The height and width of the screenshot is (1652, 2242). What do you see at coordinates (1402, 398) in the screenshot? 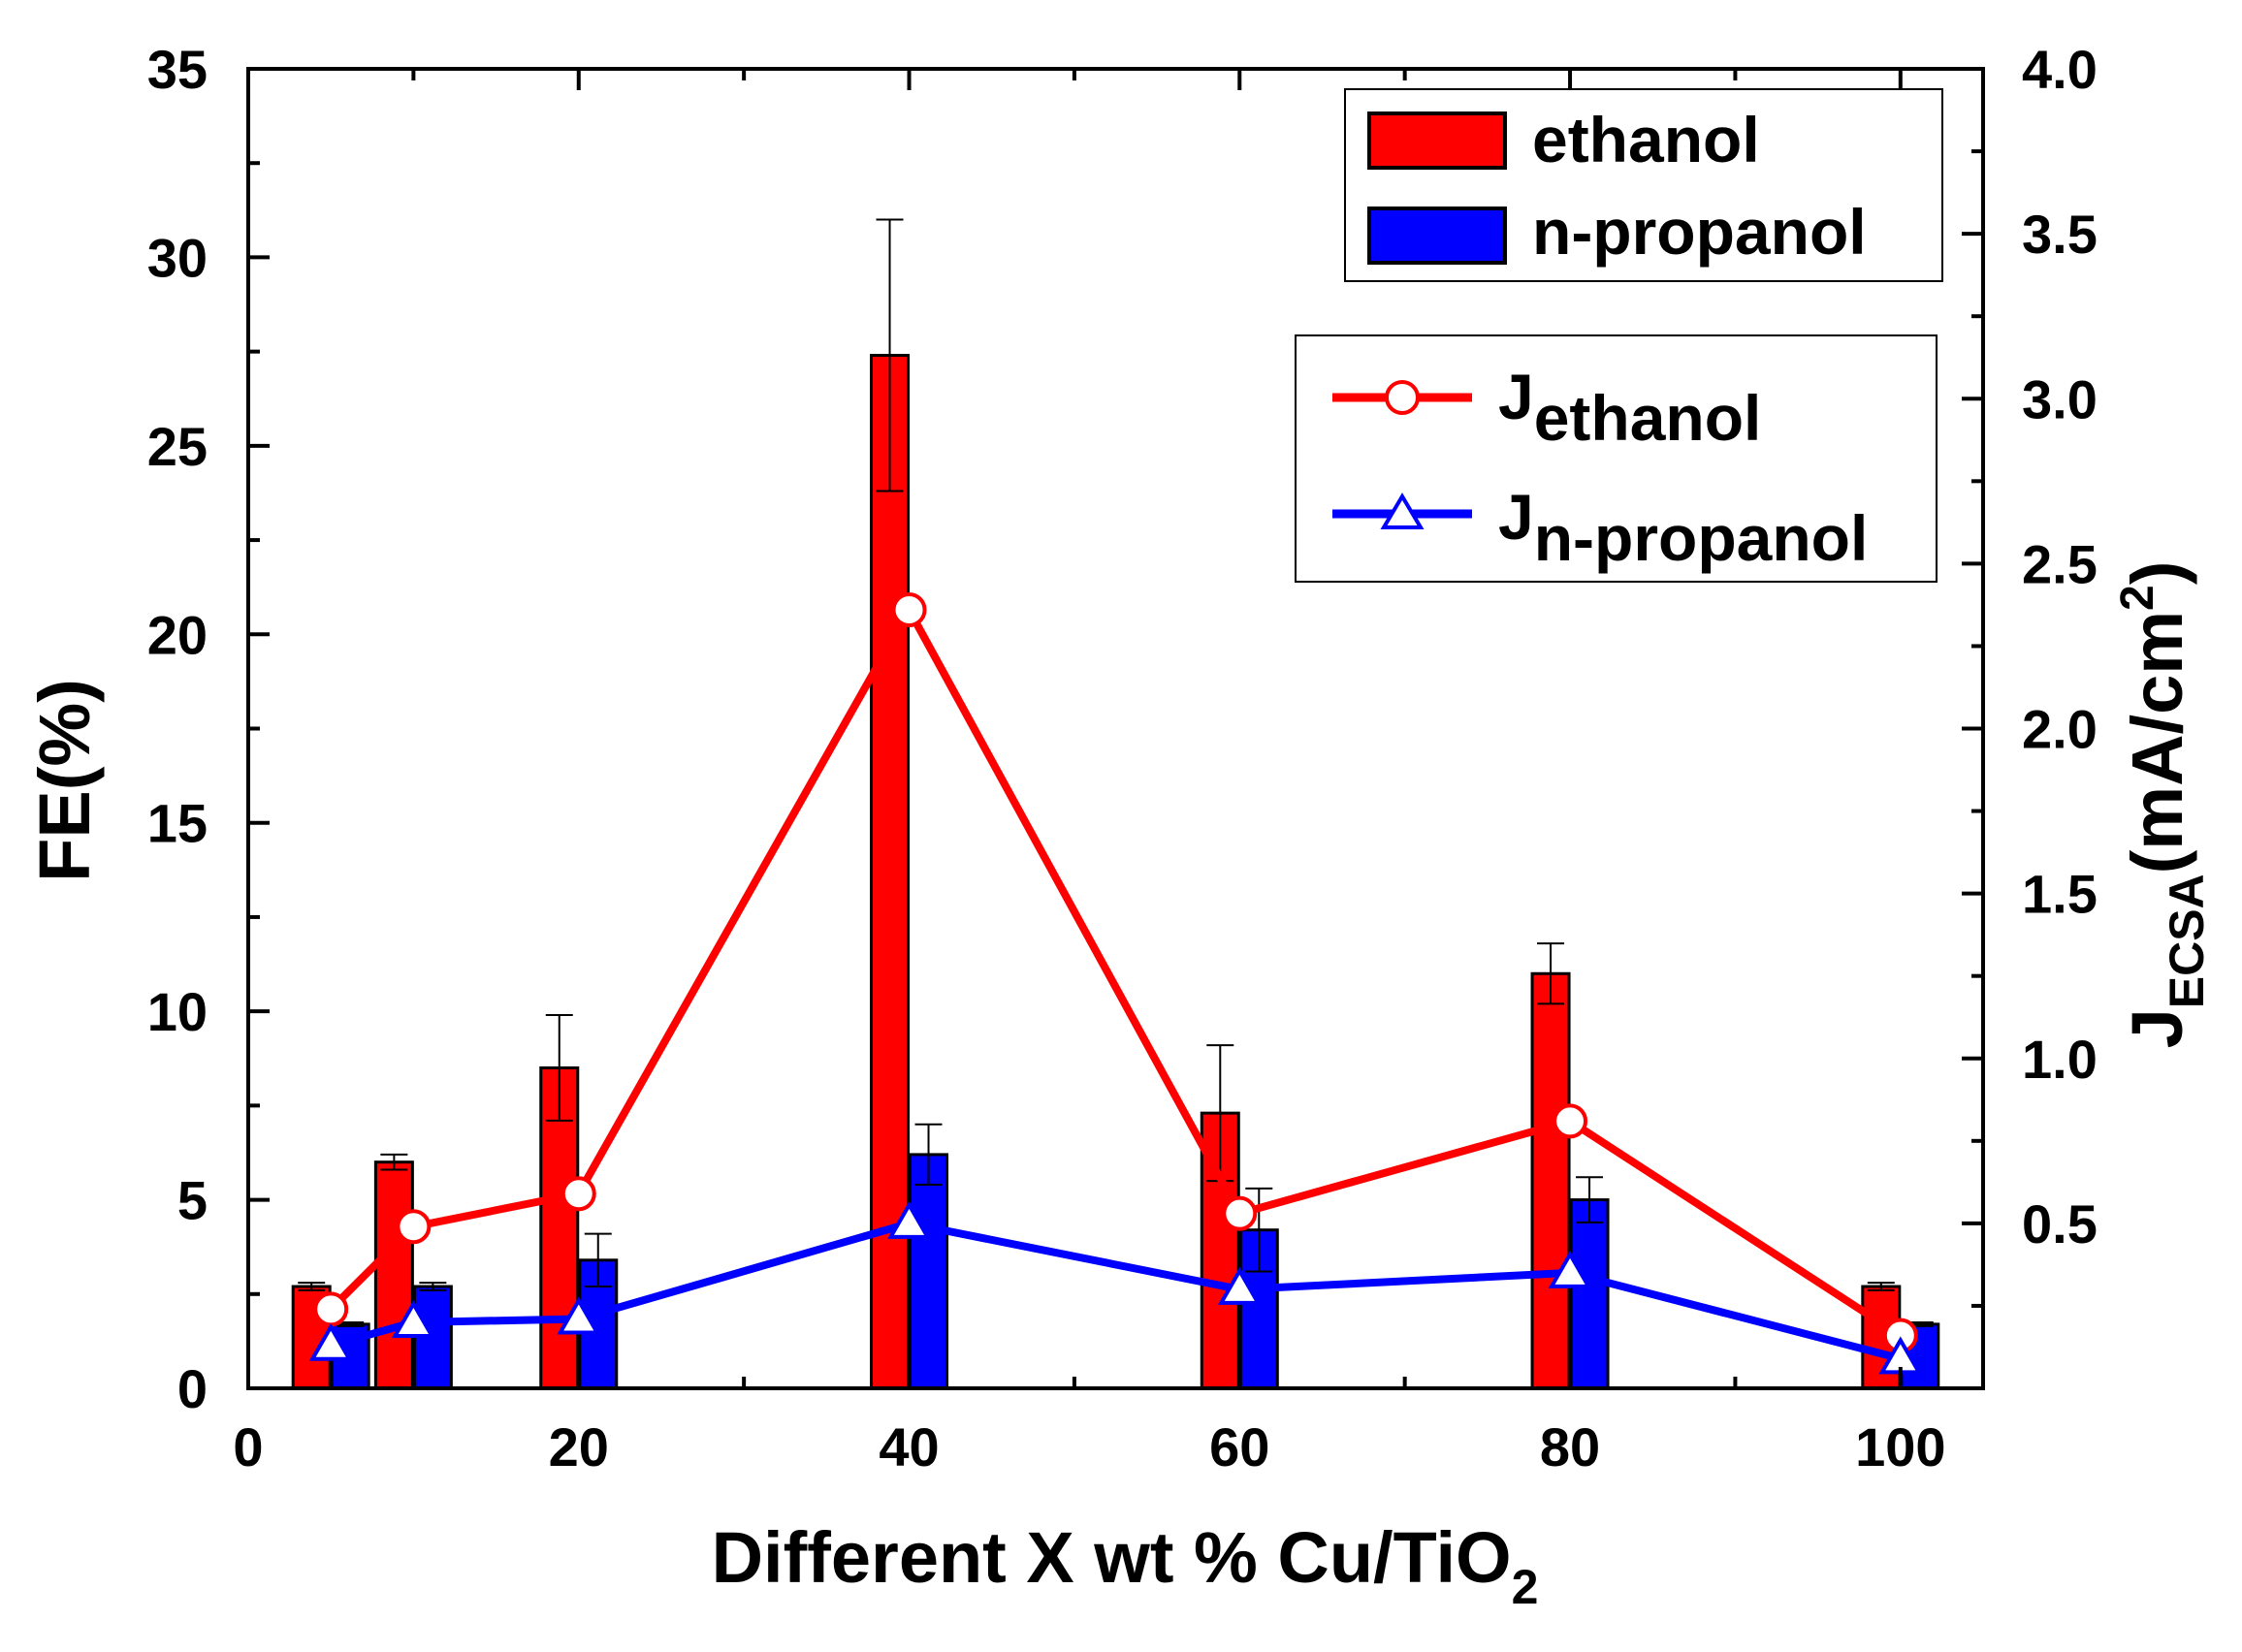
I see `legend-marker-j-ethanol` at bounding box center [1402, 398].